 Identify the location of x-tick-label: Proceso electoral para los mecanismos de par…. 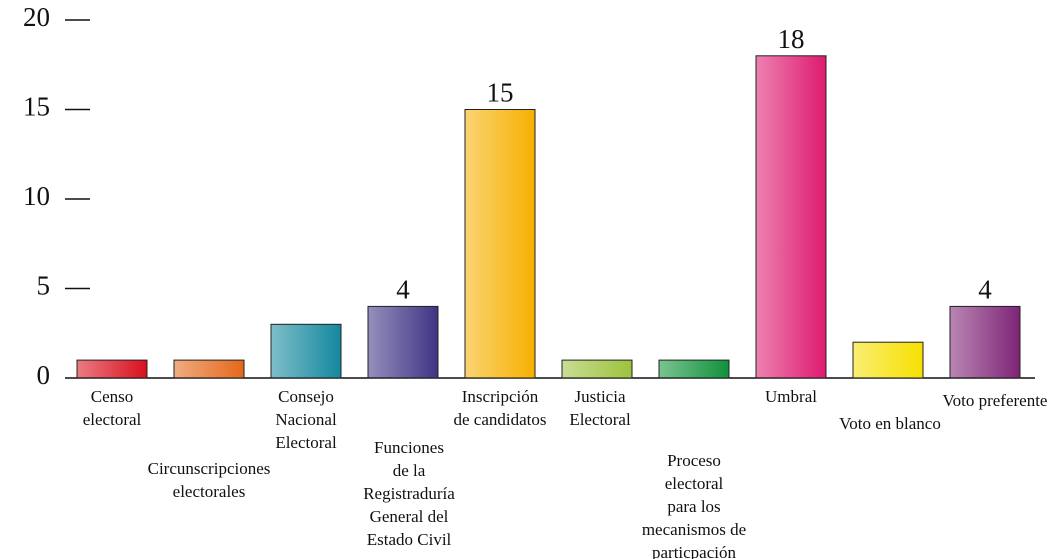
(694, 505).